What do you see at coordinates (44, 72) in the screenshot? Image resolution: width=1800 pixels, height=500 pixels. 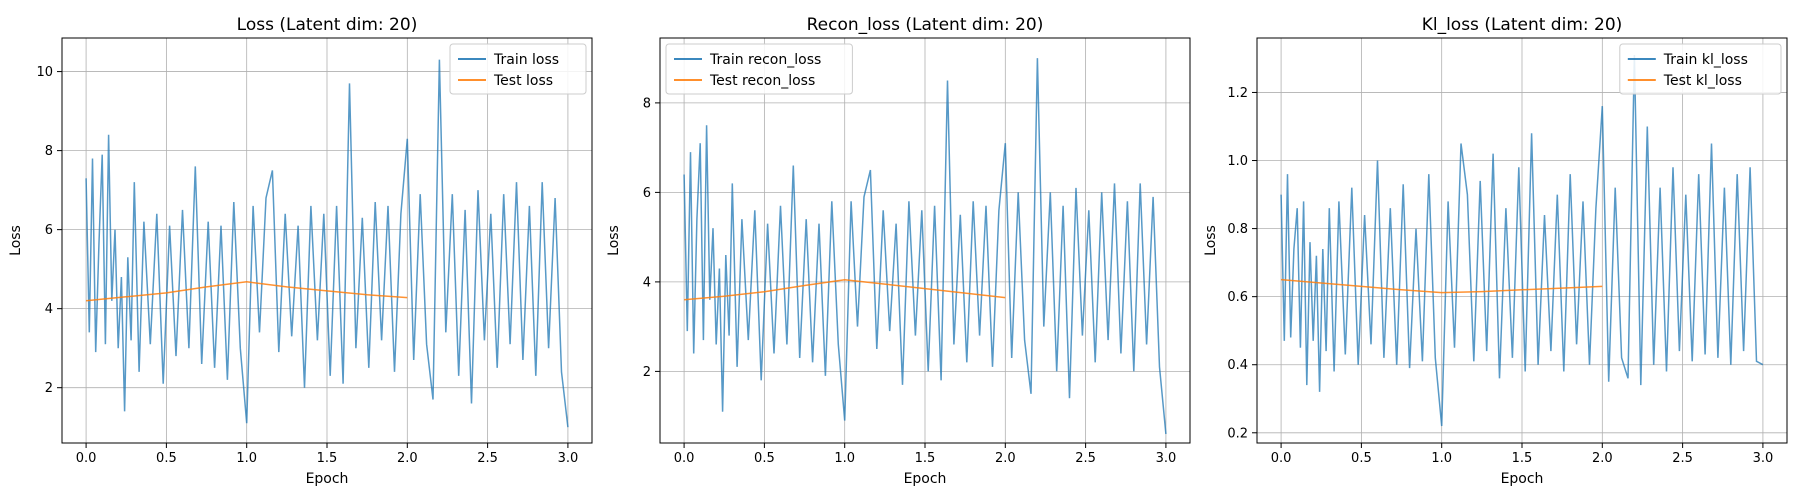 I see `y-tick-label: 10` at bounding box center [44, 72].